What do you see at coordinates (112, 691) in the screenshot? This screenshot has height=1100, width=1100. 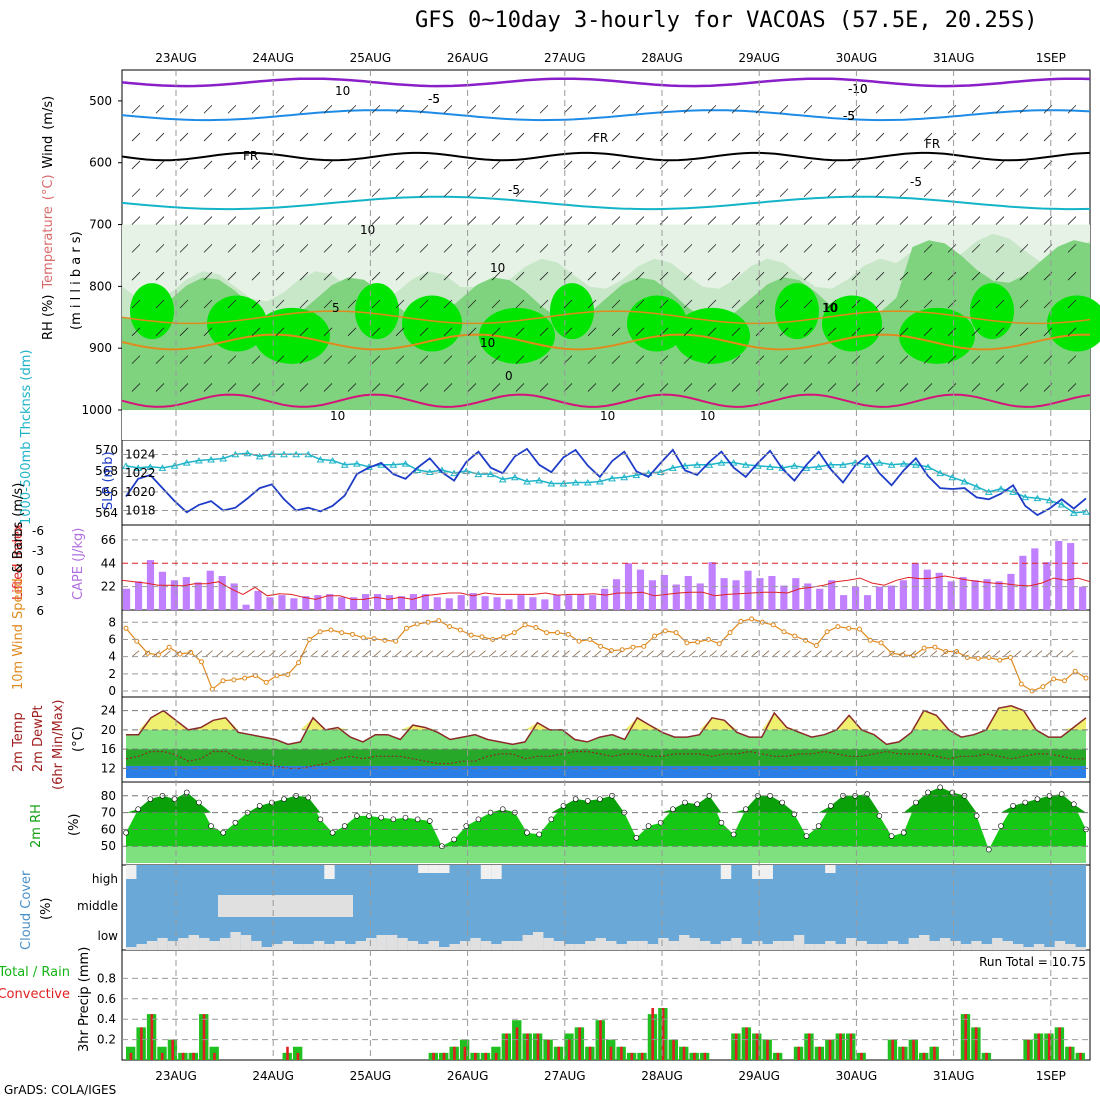 I see `wind-tick: 0` at bounding box center [112, 691].